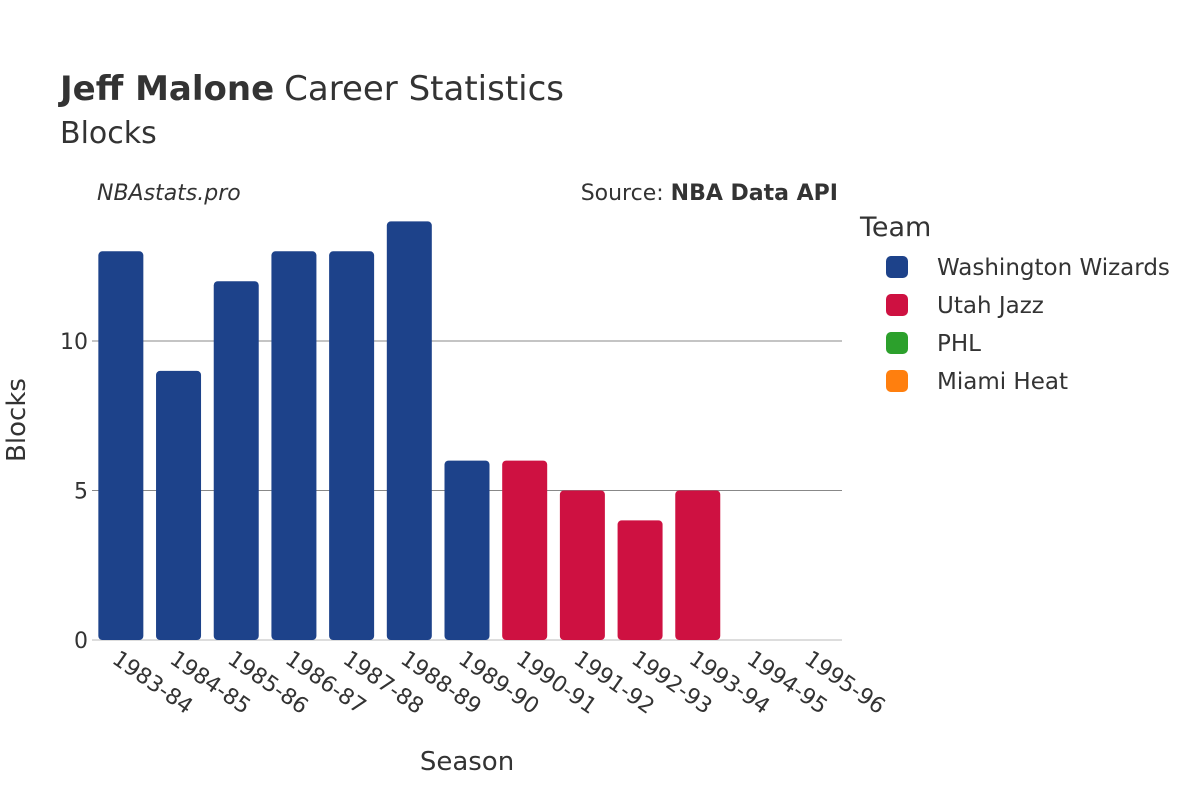 The image size is (1200, 800). I want to click on watermark: NBAstats.pro, so click(169, 193).